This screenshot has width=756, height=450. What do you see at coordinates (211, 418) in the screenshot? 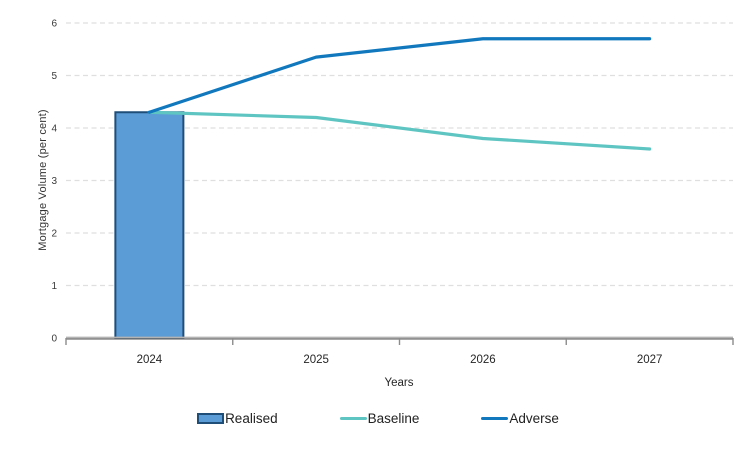
I see `legend-swatch-realised` at bounding box center [211, 418].